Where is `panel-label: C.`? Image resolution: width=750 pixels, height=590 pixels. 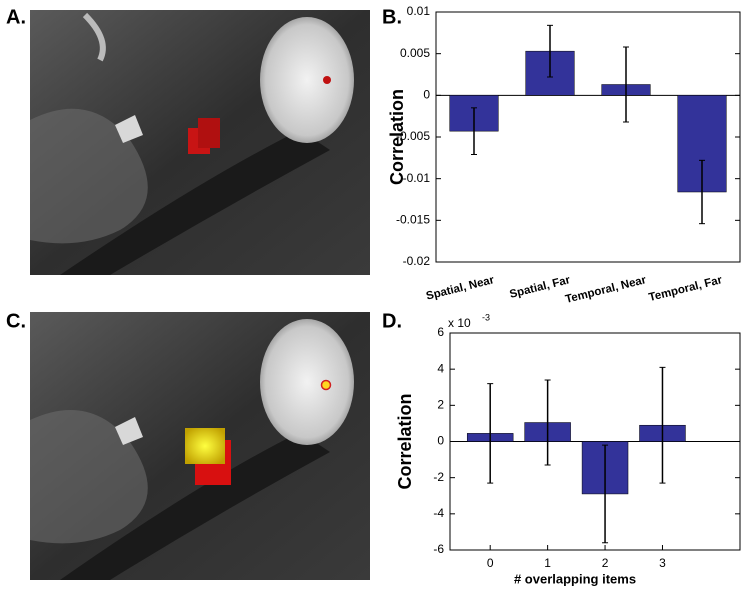 panel-label: C. is located at coordinates (16, 321).